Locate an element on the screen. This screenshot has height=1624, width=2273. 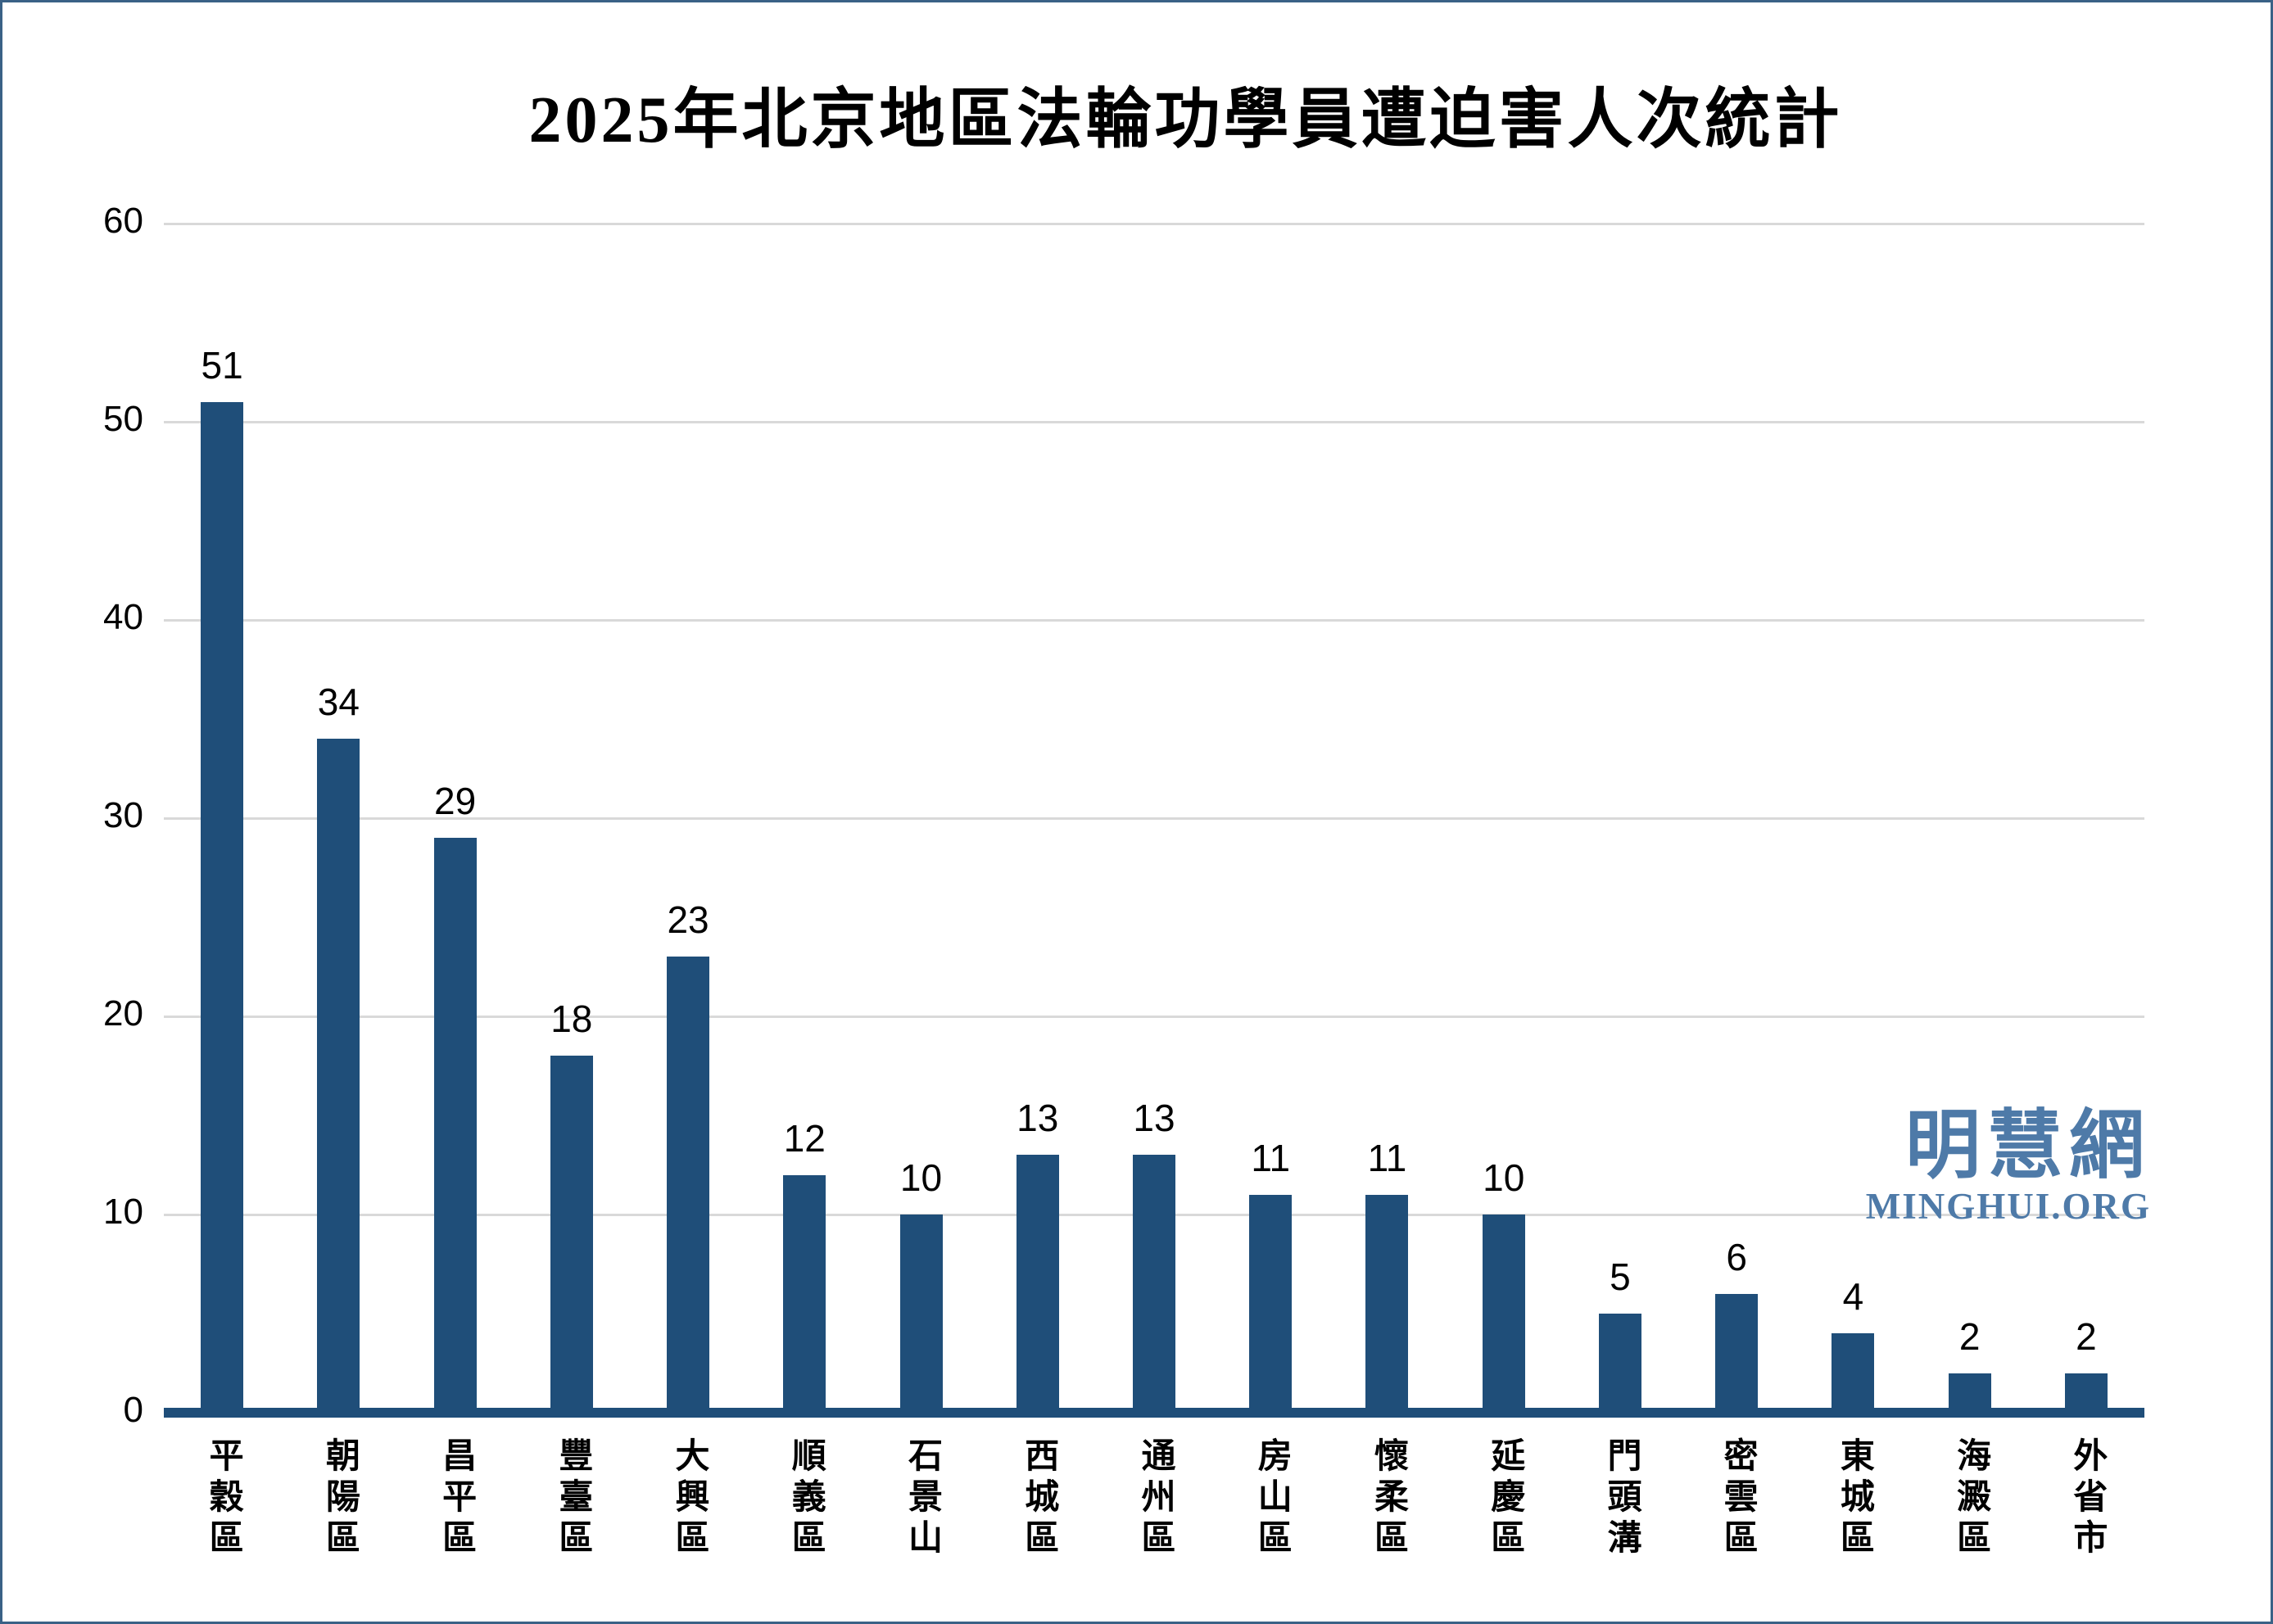
bar-懷柔區 is located at coordinates (1387, 1304).